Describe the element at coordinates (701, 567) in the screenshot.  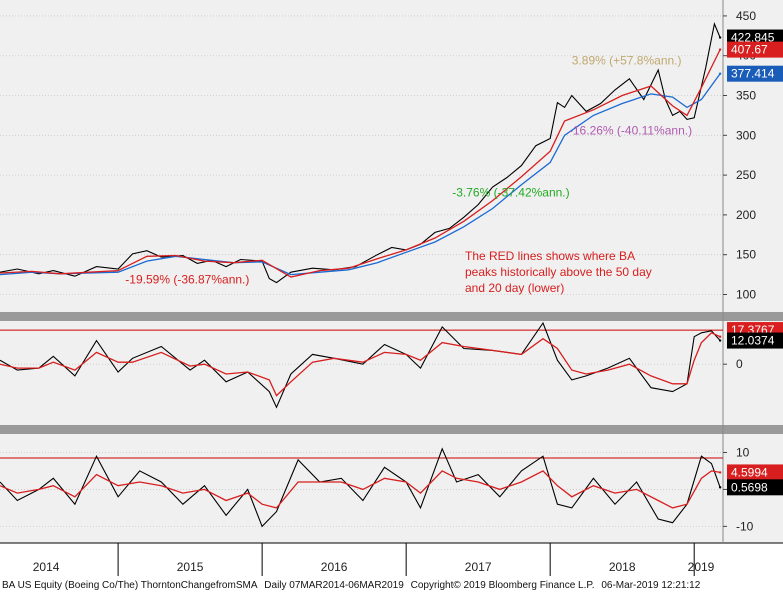
I see `x-tick-label: 2019` at that location.